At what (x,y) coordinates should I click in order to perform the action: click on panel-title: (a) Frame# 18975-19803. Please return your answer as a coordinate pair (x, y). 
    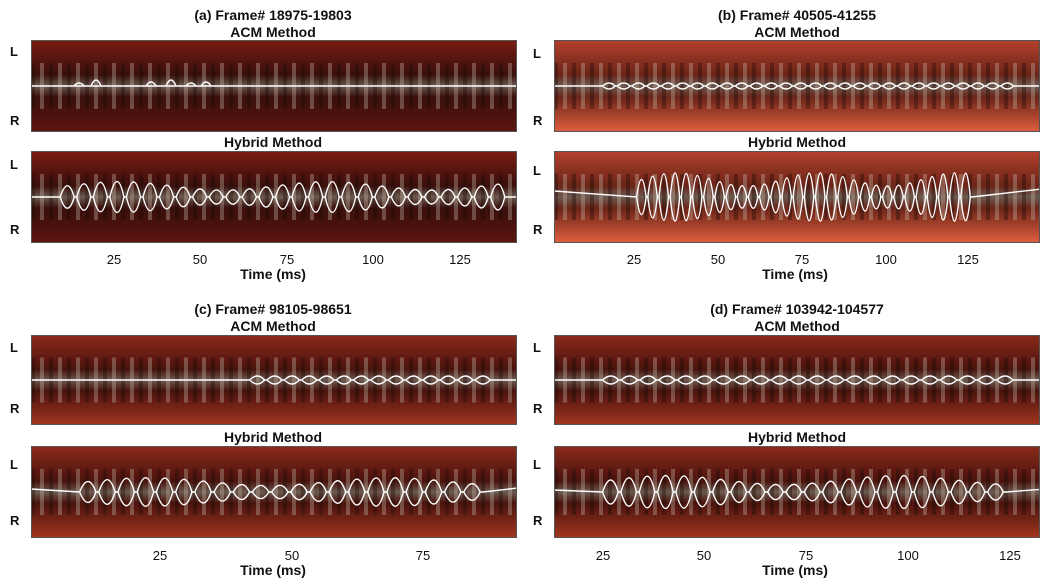
    Looking at the image, I should click on (273, 15).